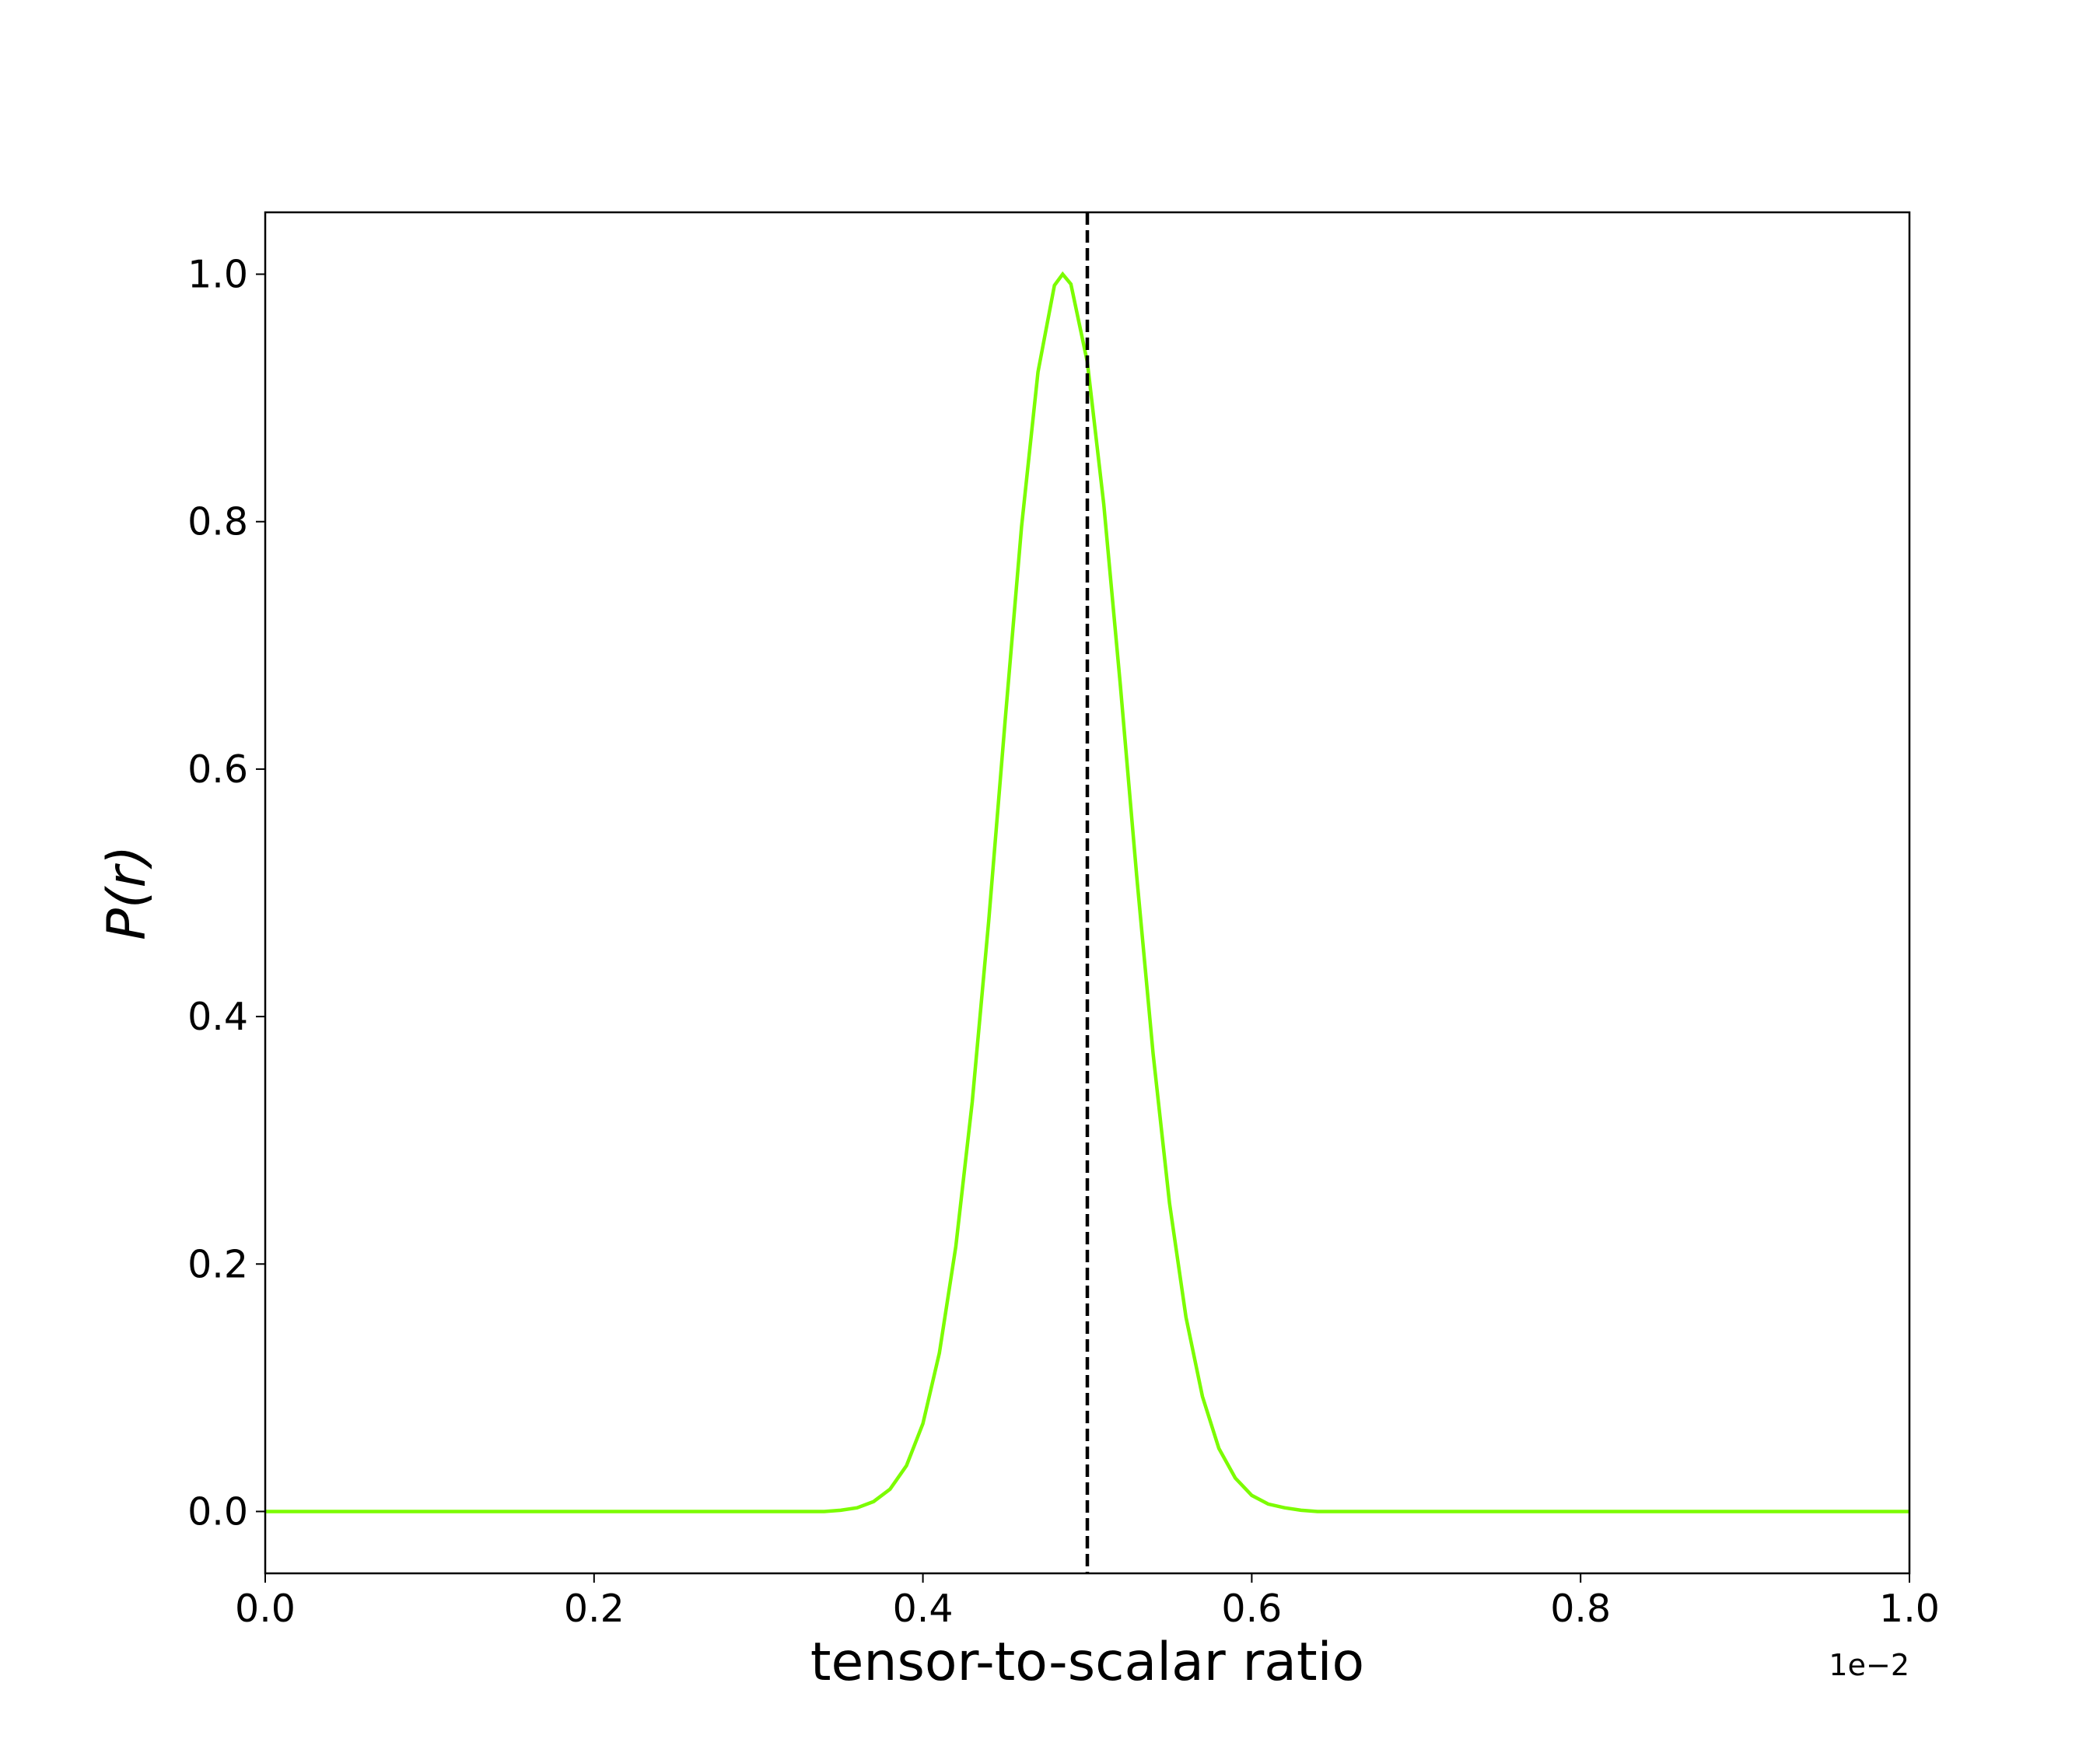 This screenshot has width=2100, height=1753. What do you see at coordinates (1580, 1609) in the screenshot?
I see `x-tick-label: 0.8` at bounding box center [1580, 1609].